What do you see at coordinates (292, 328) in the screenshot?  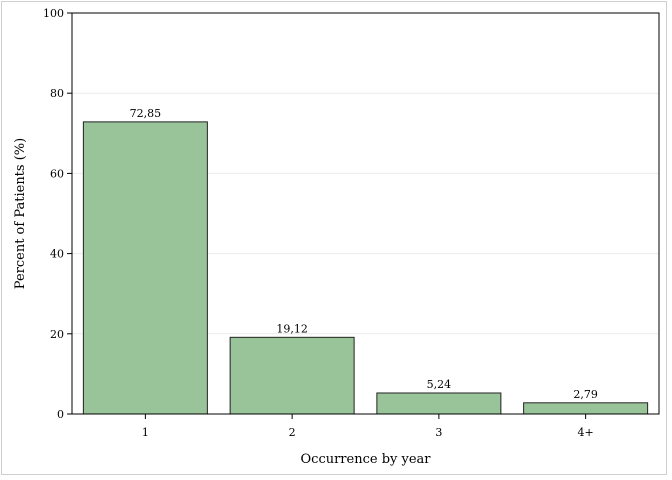 I see `data-label: 19,12` at bounding box center [292, 328].